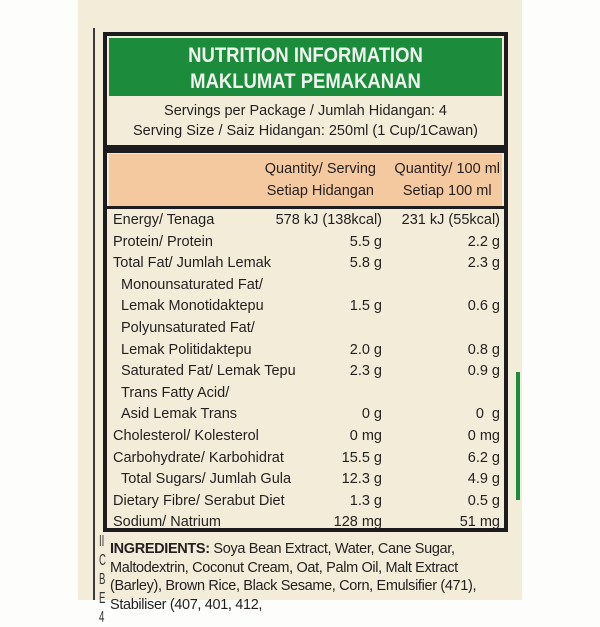  Describe the element at coordinates (365, 306) in the screenshot. I see `value-per-serving: 1.5 g` at that location.